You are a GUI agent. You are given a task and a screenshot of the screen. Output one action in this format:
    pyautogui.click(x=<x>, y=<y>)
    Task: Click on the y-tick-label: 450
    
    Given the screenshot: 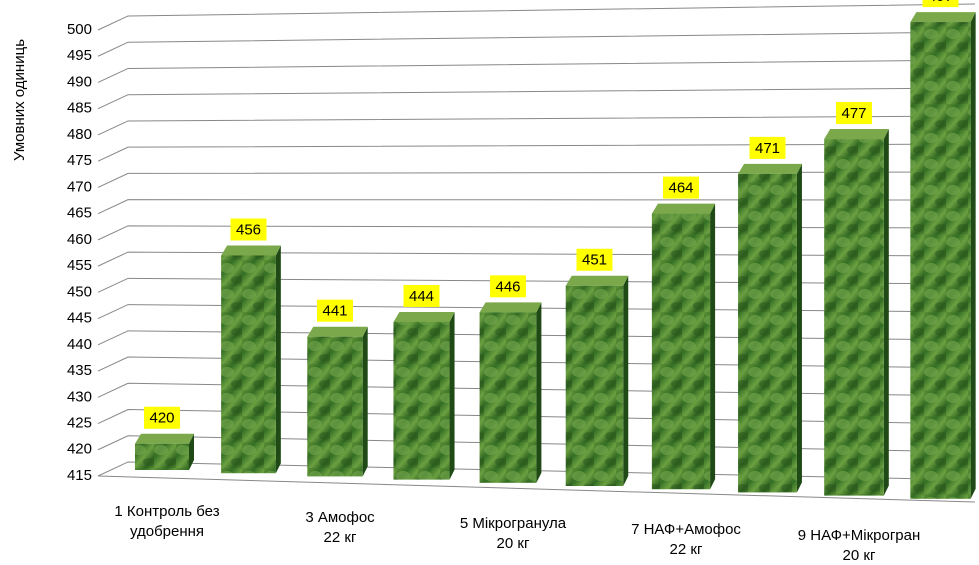 What is the action you would take?
    pyautogui.click(x=79, y=291)
    